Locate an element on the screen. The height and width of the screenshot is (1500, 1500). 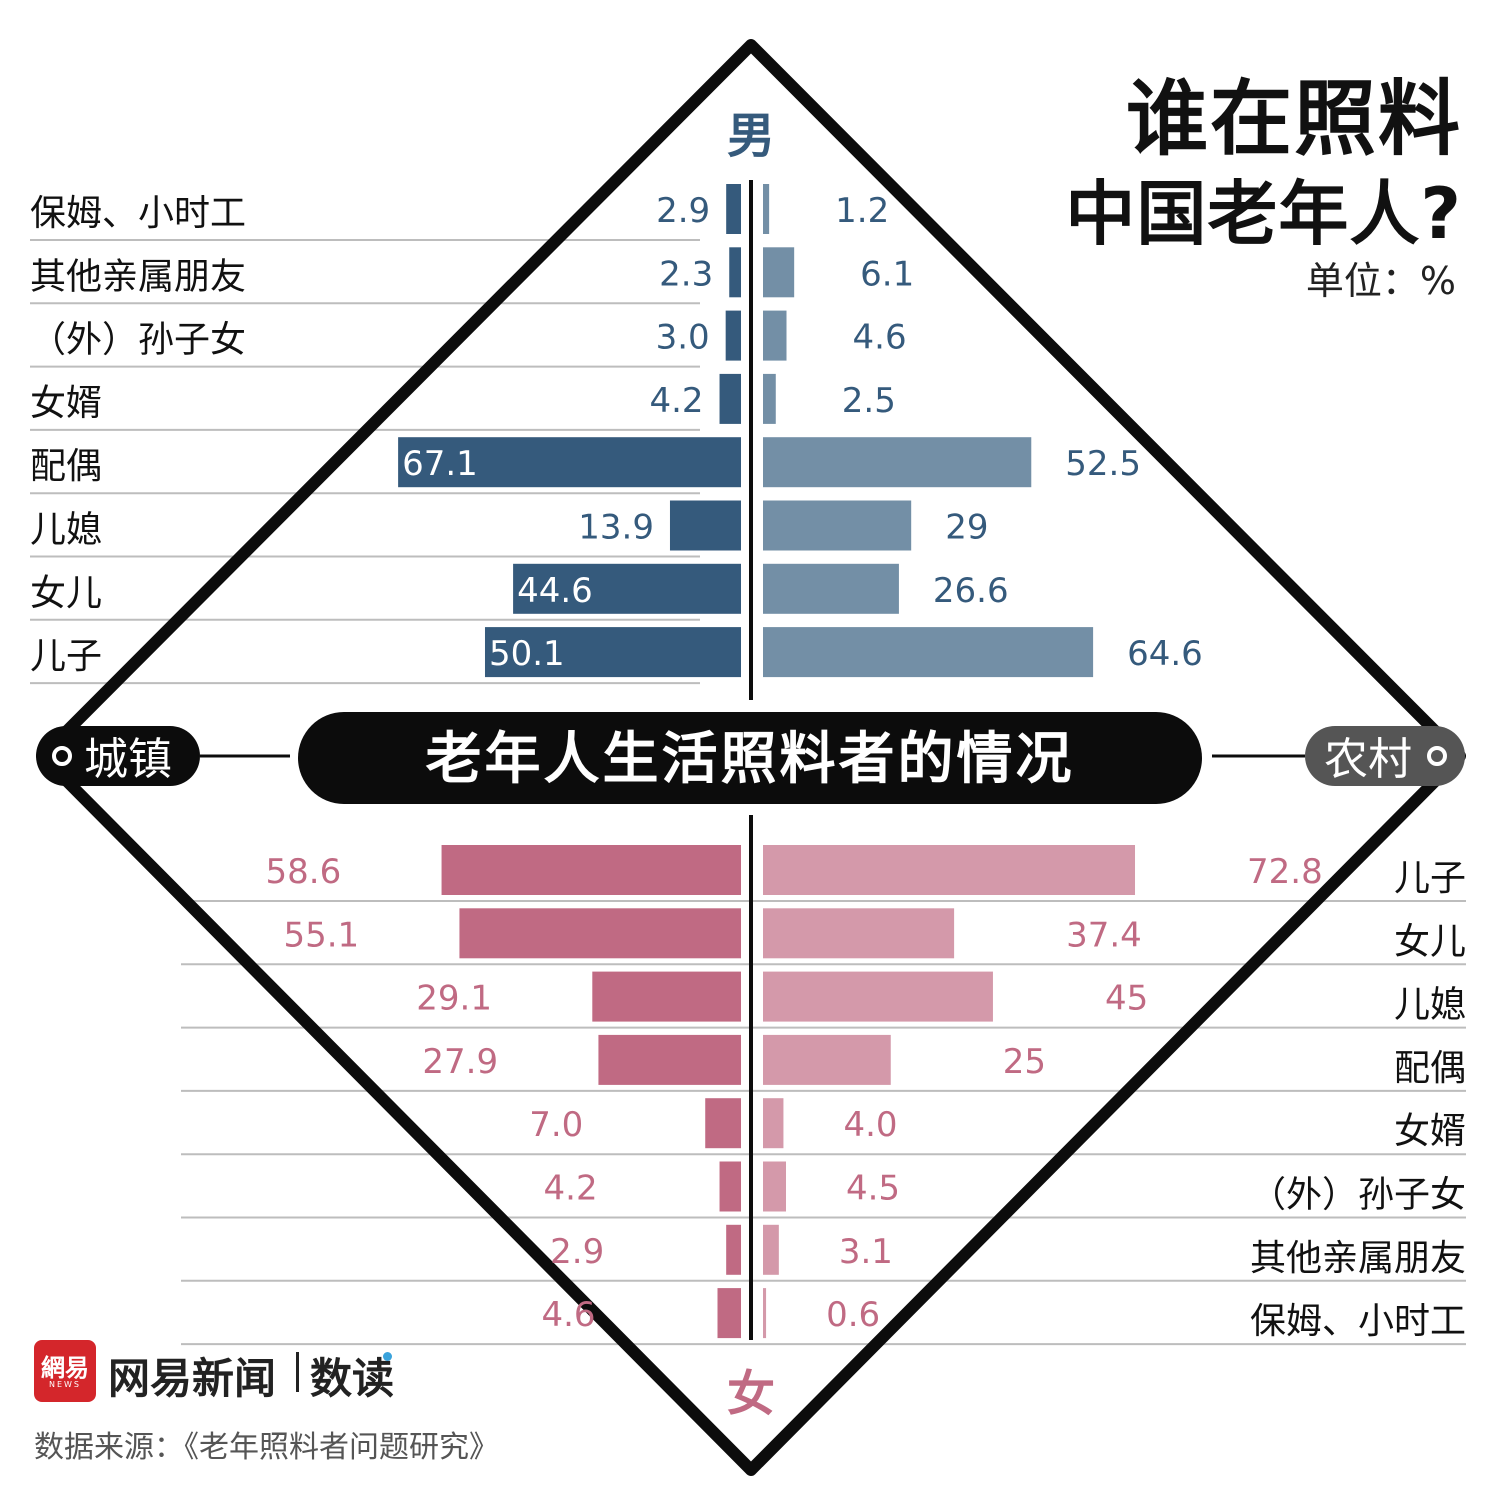
value-label-male-urban: 3.0 is located at coordinates (683, 338).